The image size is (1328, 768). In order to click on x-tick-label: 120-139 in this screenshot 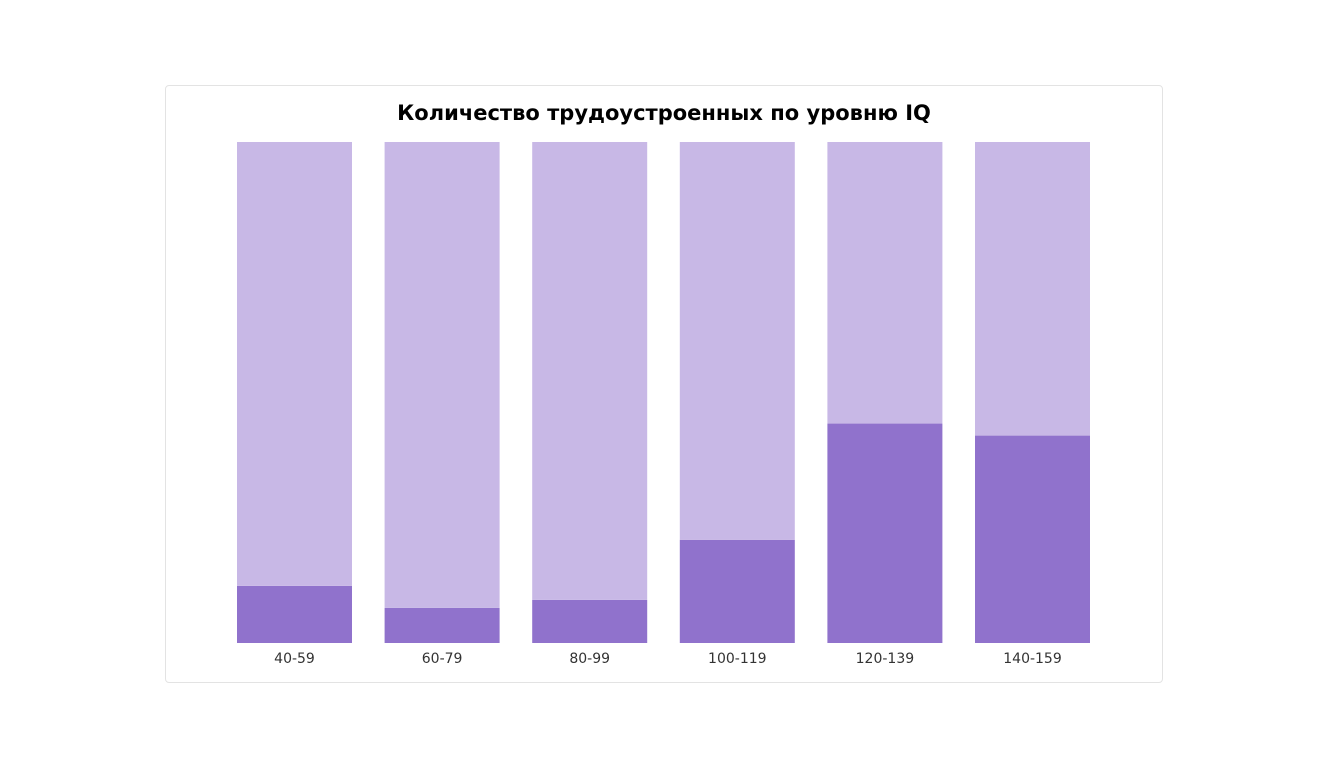, I will do `click(885, 659)`.